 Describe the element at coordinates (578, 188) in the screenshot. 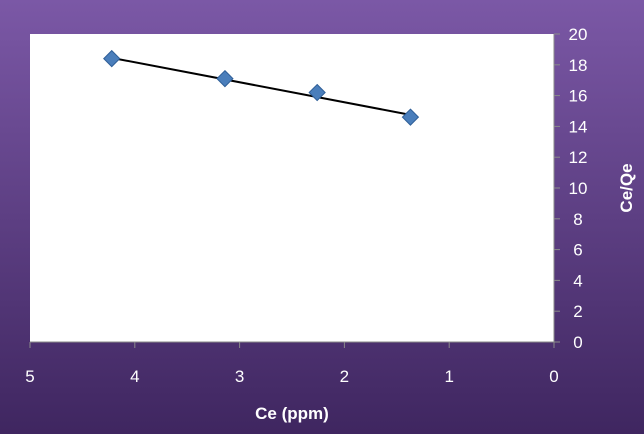

I see `y-tick-label: 10` at that location.